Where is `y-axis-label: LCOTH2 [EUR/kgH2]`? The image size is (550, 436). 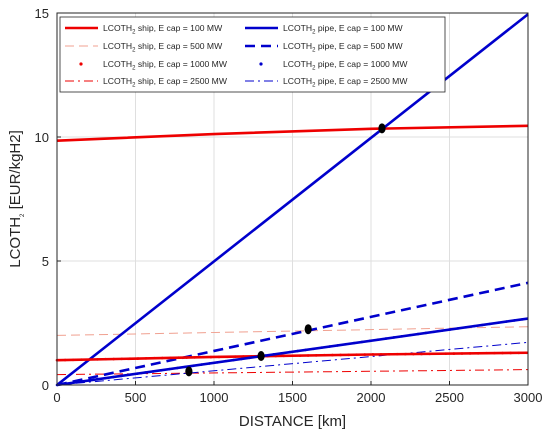 y-axis-label: LCOTH2 [EUR/kgH2] is located at coordinates (16, 199).